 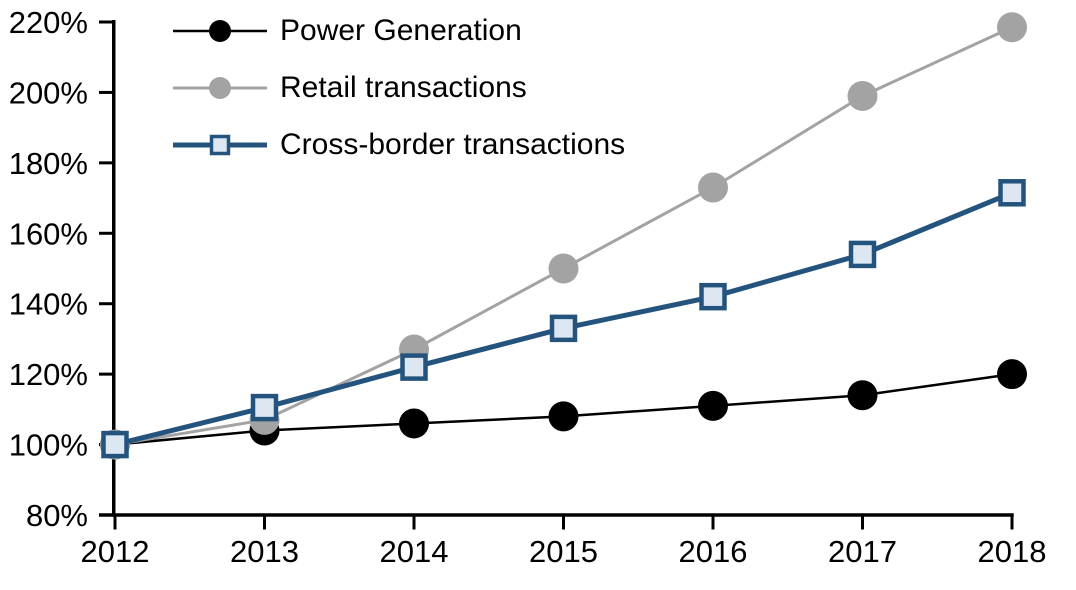 I want to click on legend-entry-power-generation: Power Generation, so click(x=397, y=30).